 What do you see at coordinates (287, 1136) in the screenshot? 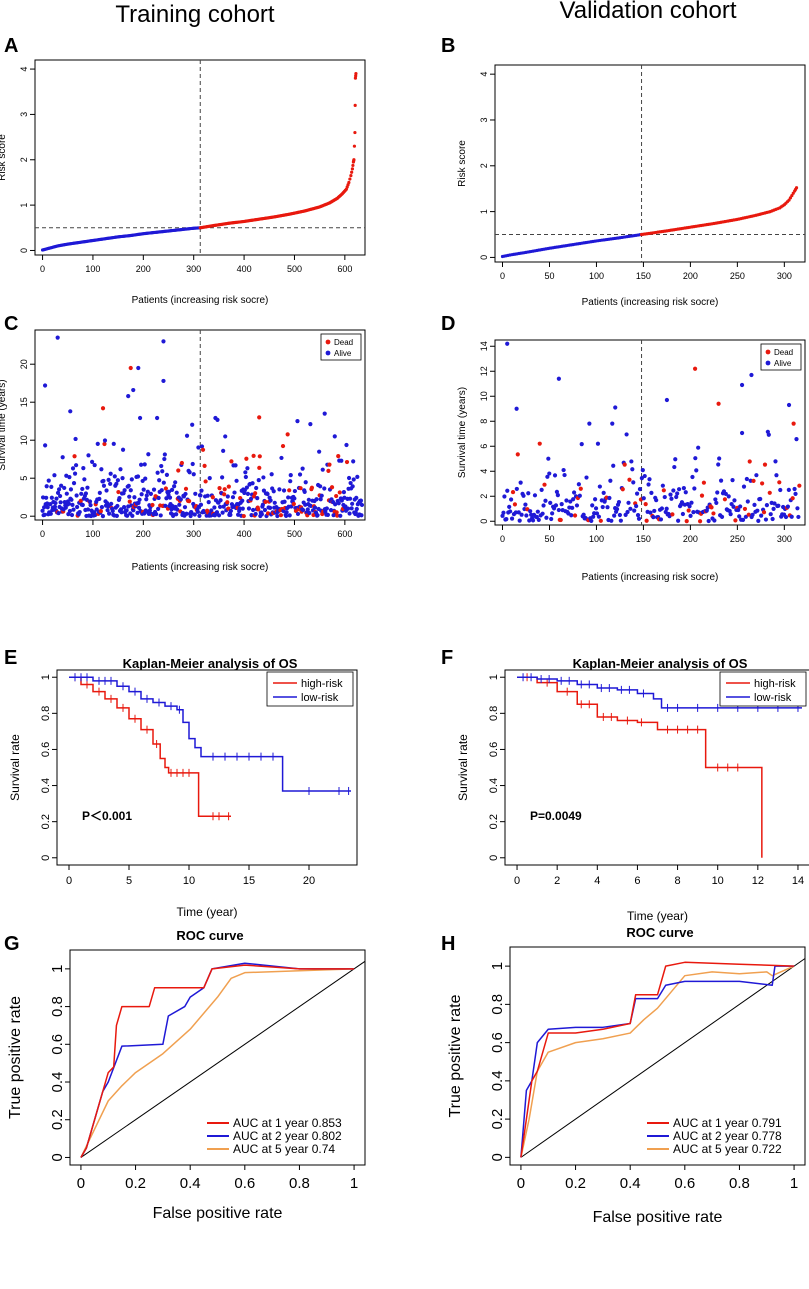
I see `legend-label: AUC at 2 year 0.802` at bounding box center [287, 1136].